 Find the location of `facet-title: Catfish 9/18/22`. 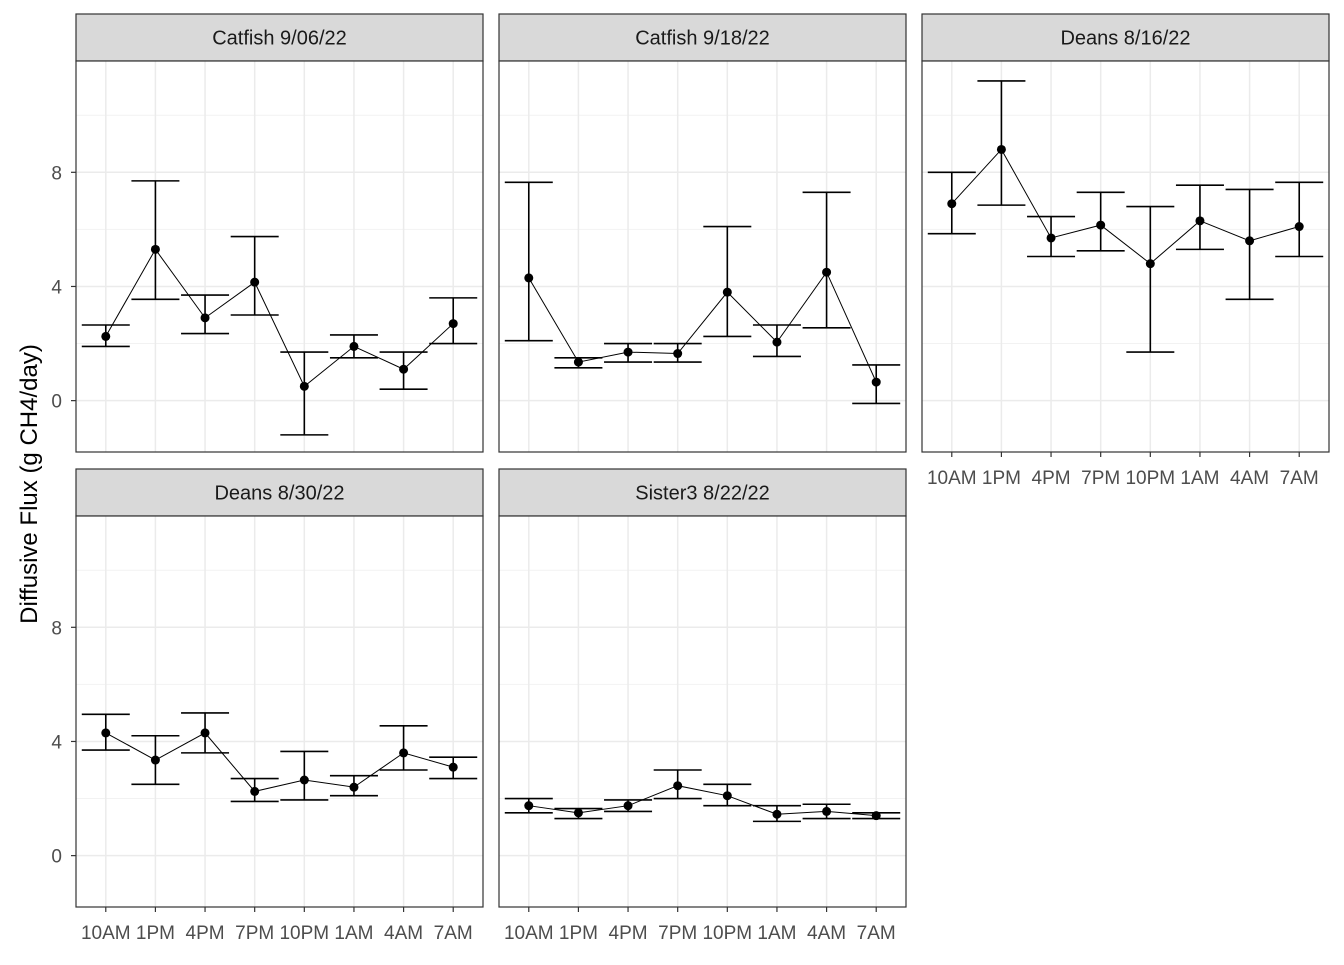

facet-title: Catfish 9/18/22 is located at coordinates (702, 39).